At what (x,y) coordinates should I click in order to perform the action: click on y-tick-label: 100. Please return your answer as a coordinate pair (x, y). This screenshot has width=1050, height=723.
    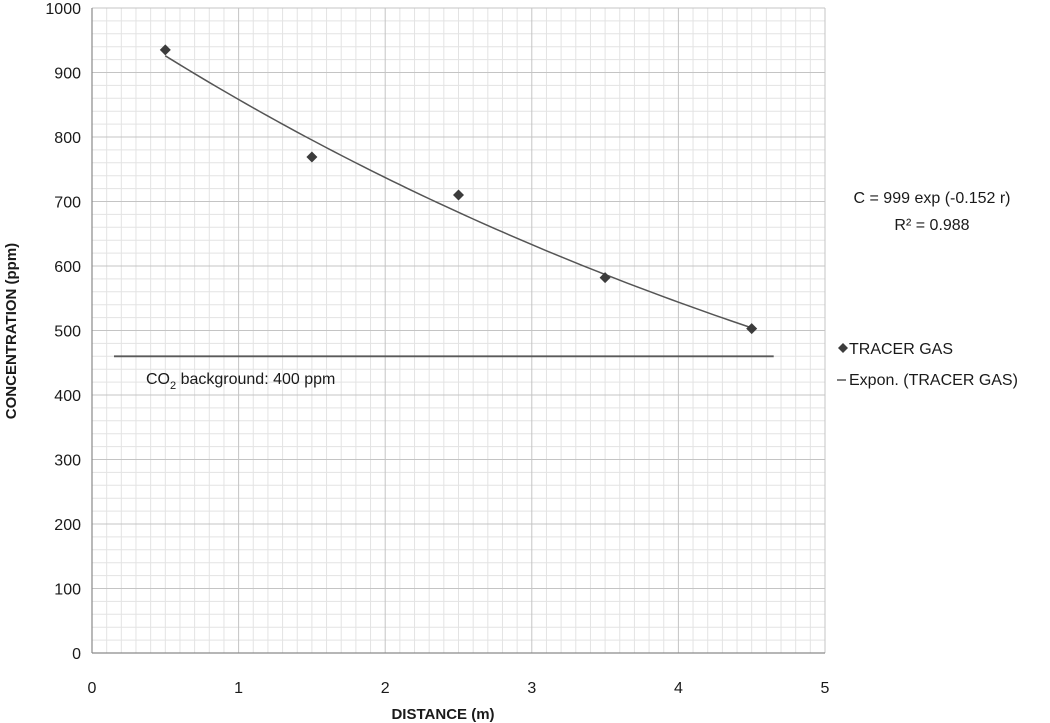
    Looking at the image, I should click on (67, 590).